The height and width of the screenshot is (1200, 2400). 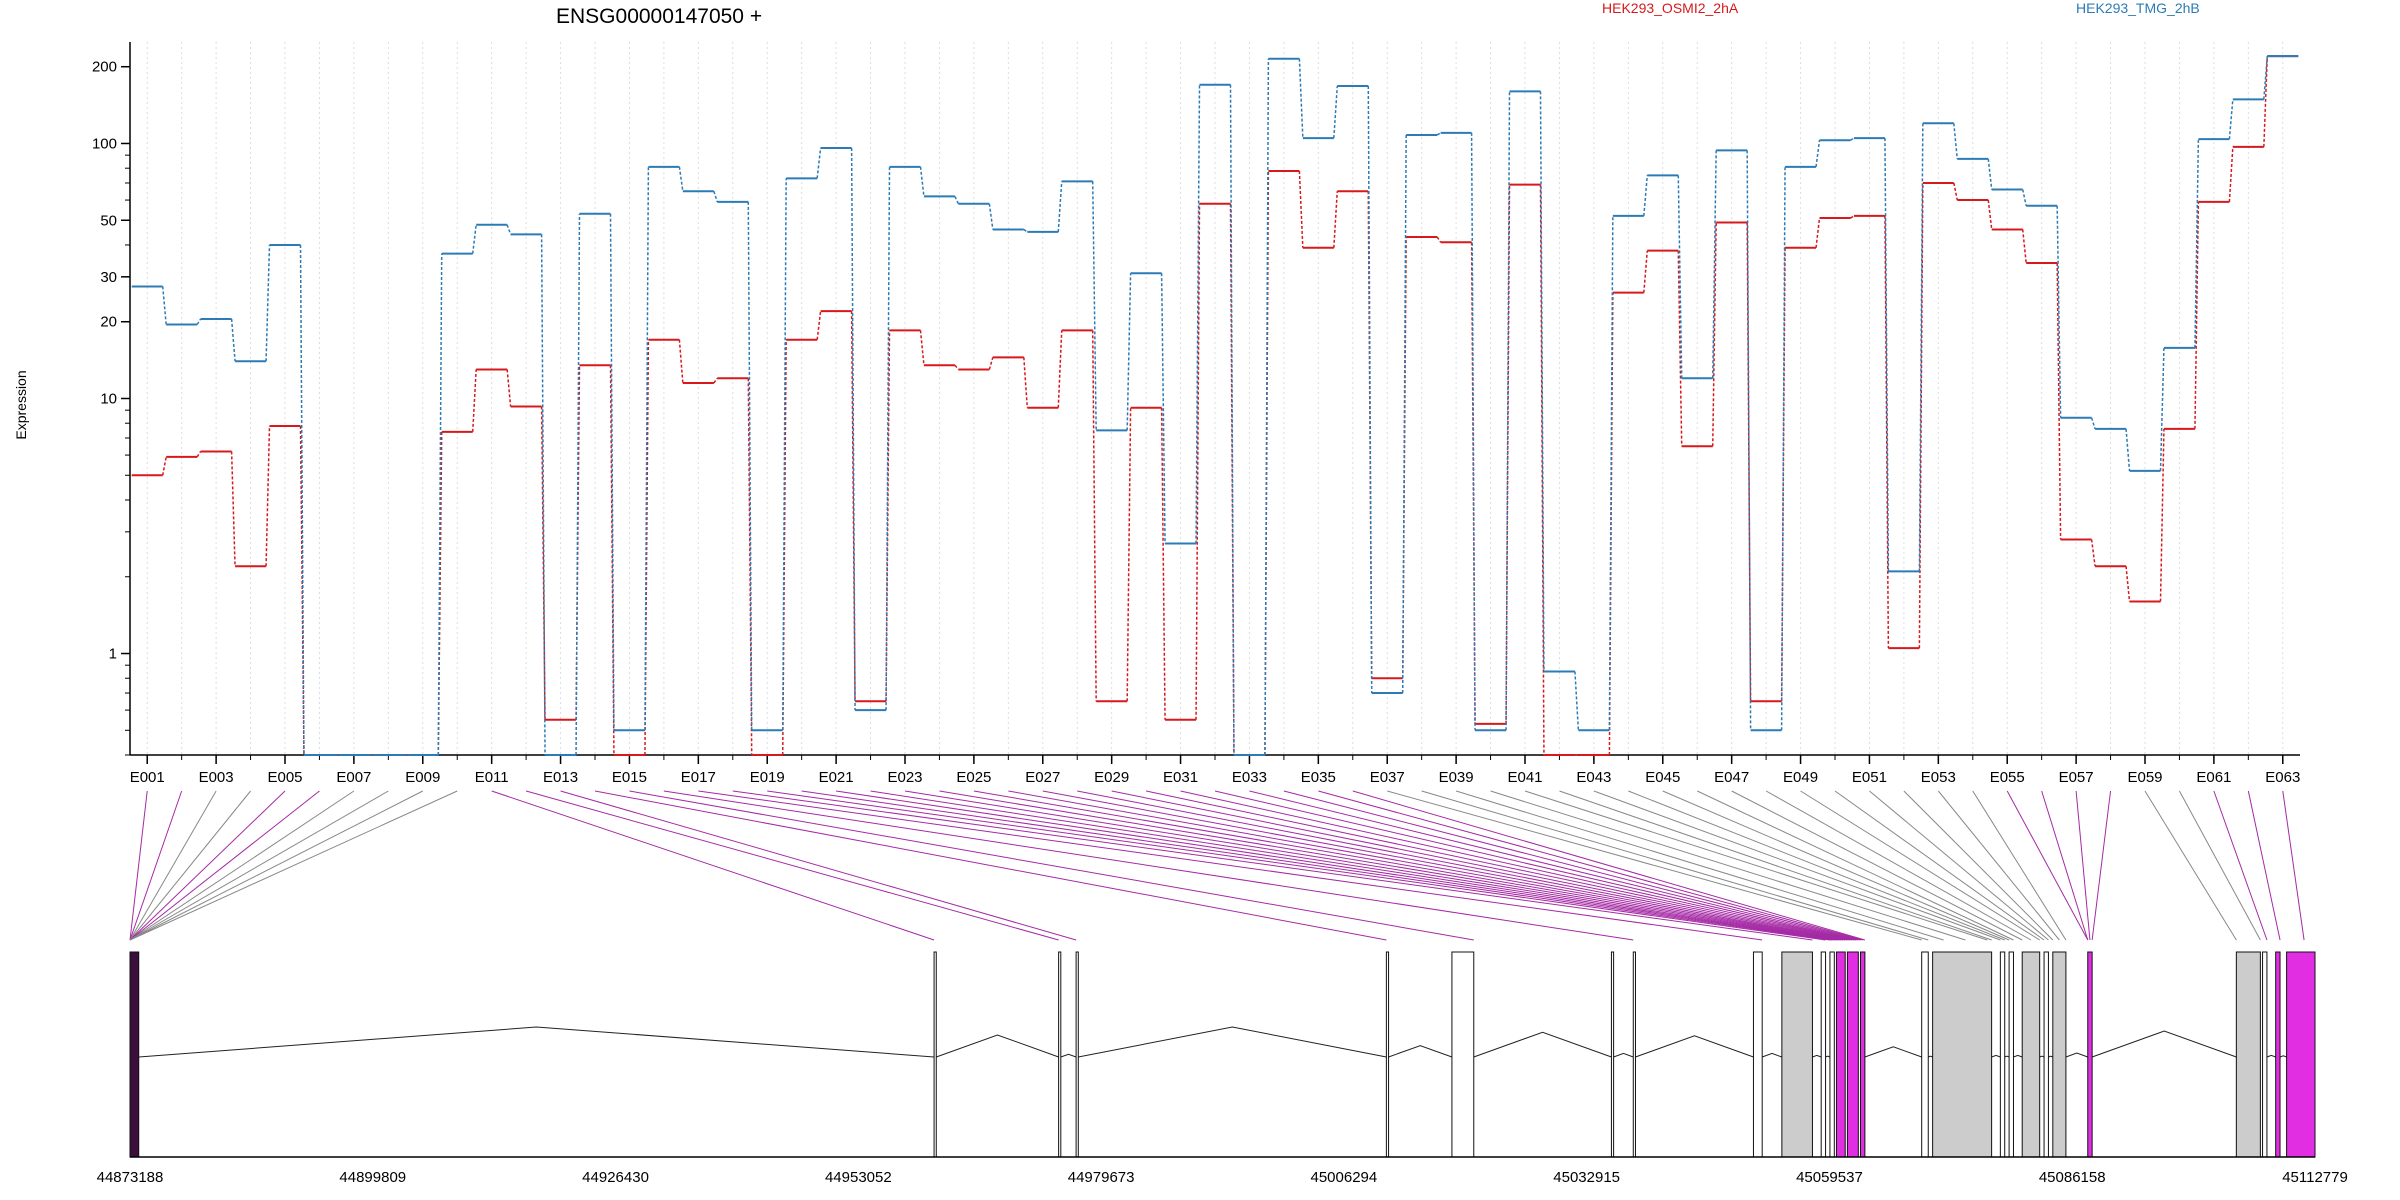 I want to click on exon-connector-E042, so click(x=1775, y=865).